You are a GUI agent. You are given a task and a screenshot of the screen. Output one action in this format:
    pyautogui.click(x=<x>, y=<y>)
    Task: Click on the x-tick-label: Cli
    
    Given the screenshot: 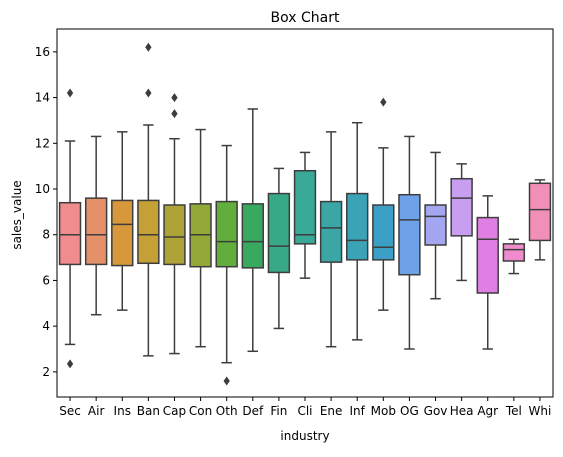 What is the action you would take?
    pyautogui.click(x=304, y=411)
    